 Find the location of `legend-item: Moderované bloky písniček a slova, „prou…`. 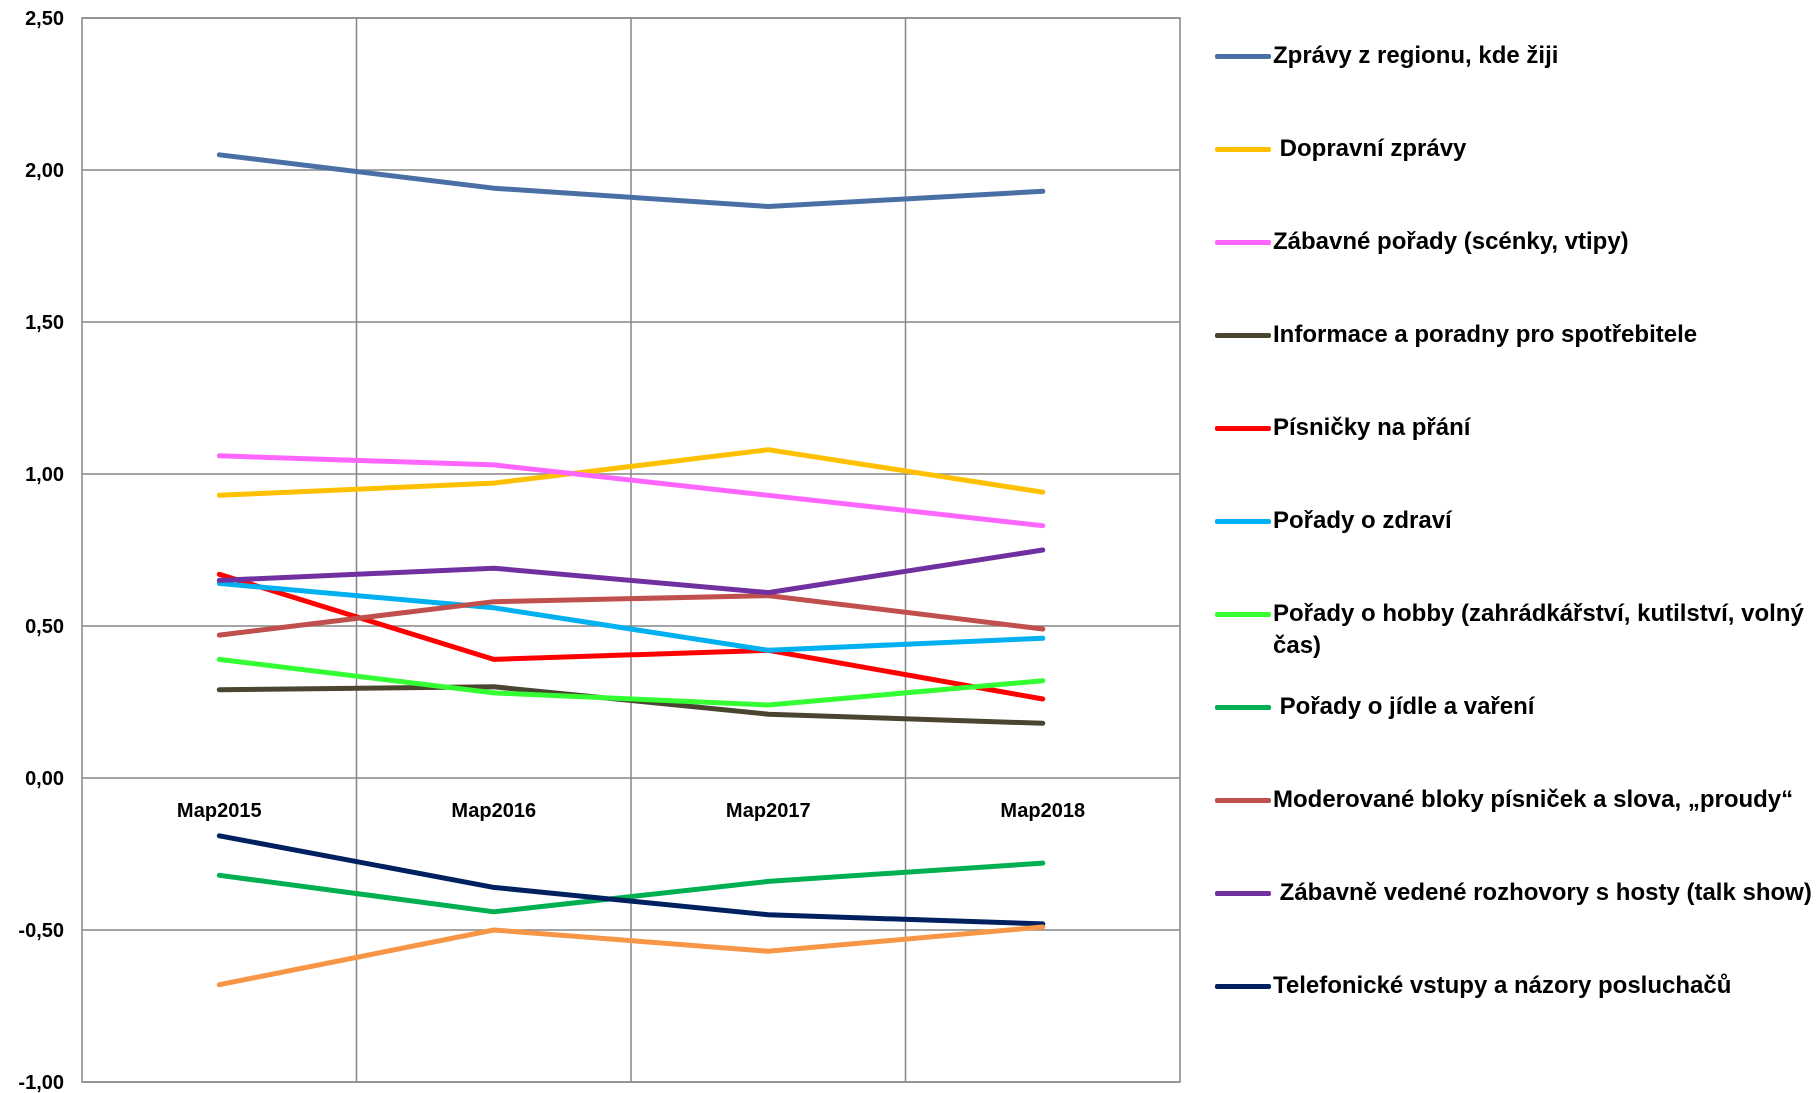

legend-item: Moderované bloky písniček a slova, „prou… is located at coordinates (1515, 830).